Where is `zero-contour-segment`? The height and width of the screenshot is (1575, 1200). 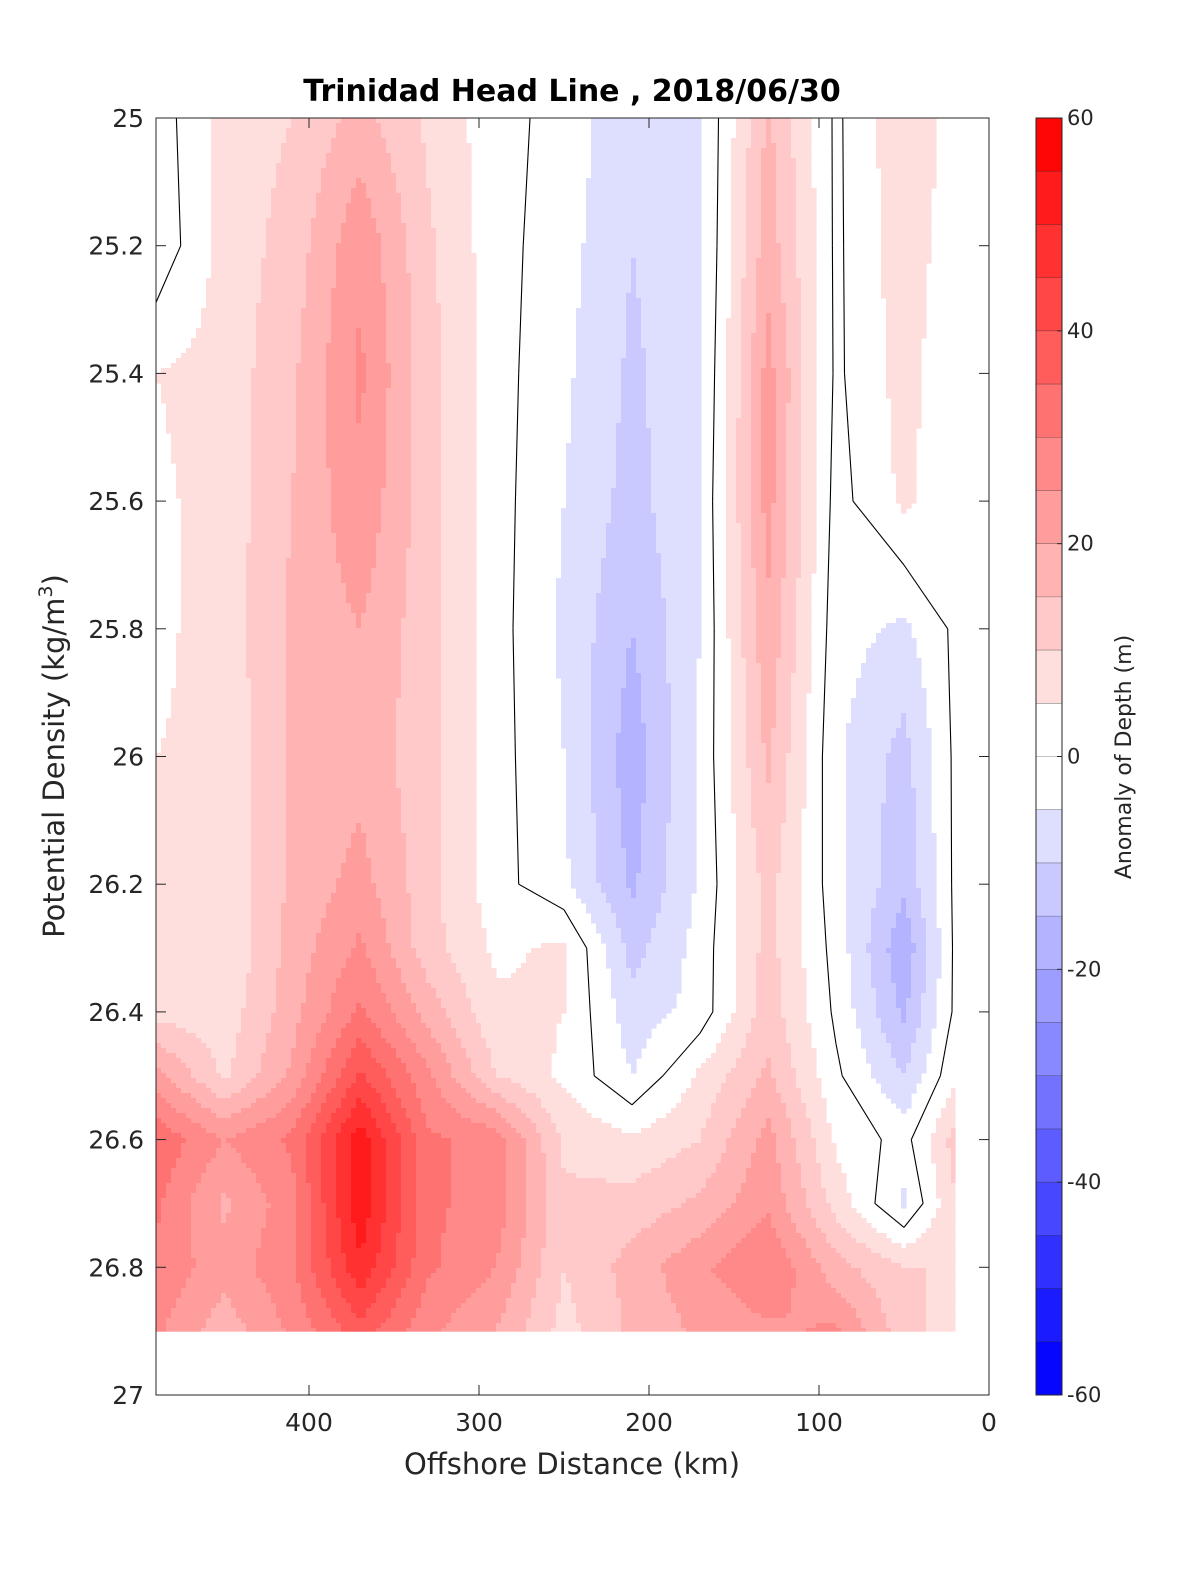 zero-contour-segment is located at coordinates (913, 1215).